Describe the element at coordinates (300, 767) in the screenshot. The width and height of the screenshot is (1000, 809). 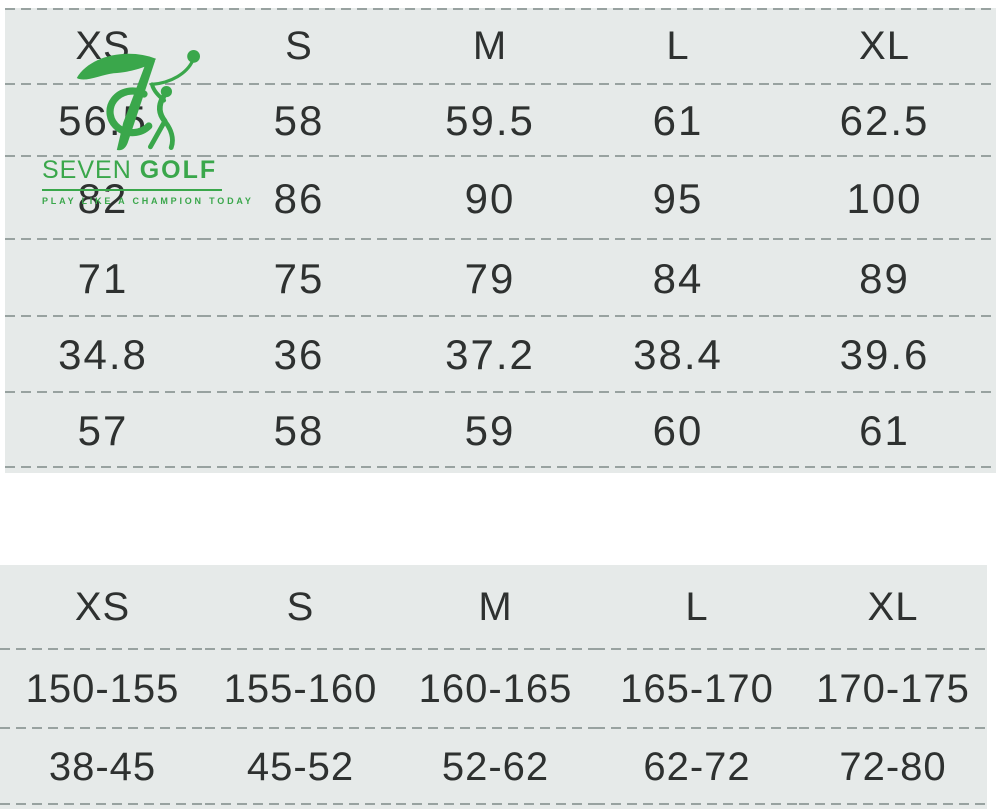
I see `range-cell: 45-52` at that location.